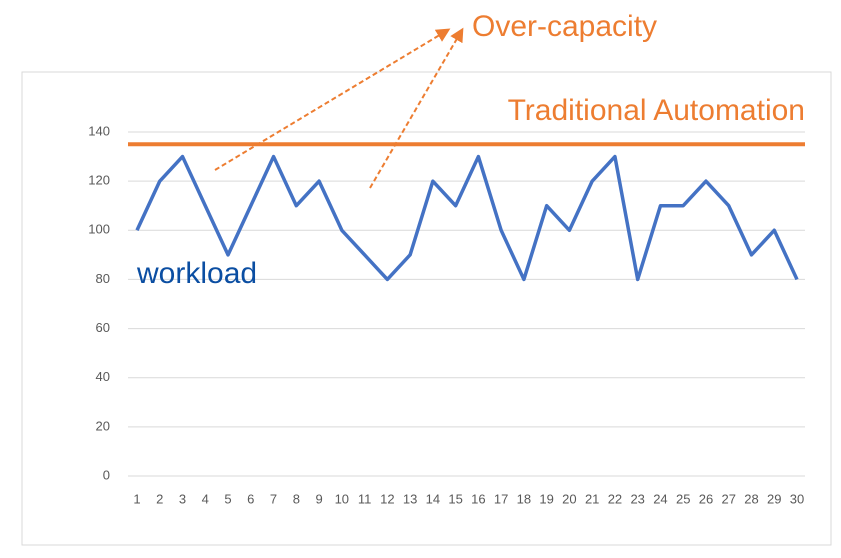 The image size is (841, 558). Describe the element at coordinates (751, 498) in the screenshot. I see `x-tick-label: 28` at that location.